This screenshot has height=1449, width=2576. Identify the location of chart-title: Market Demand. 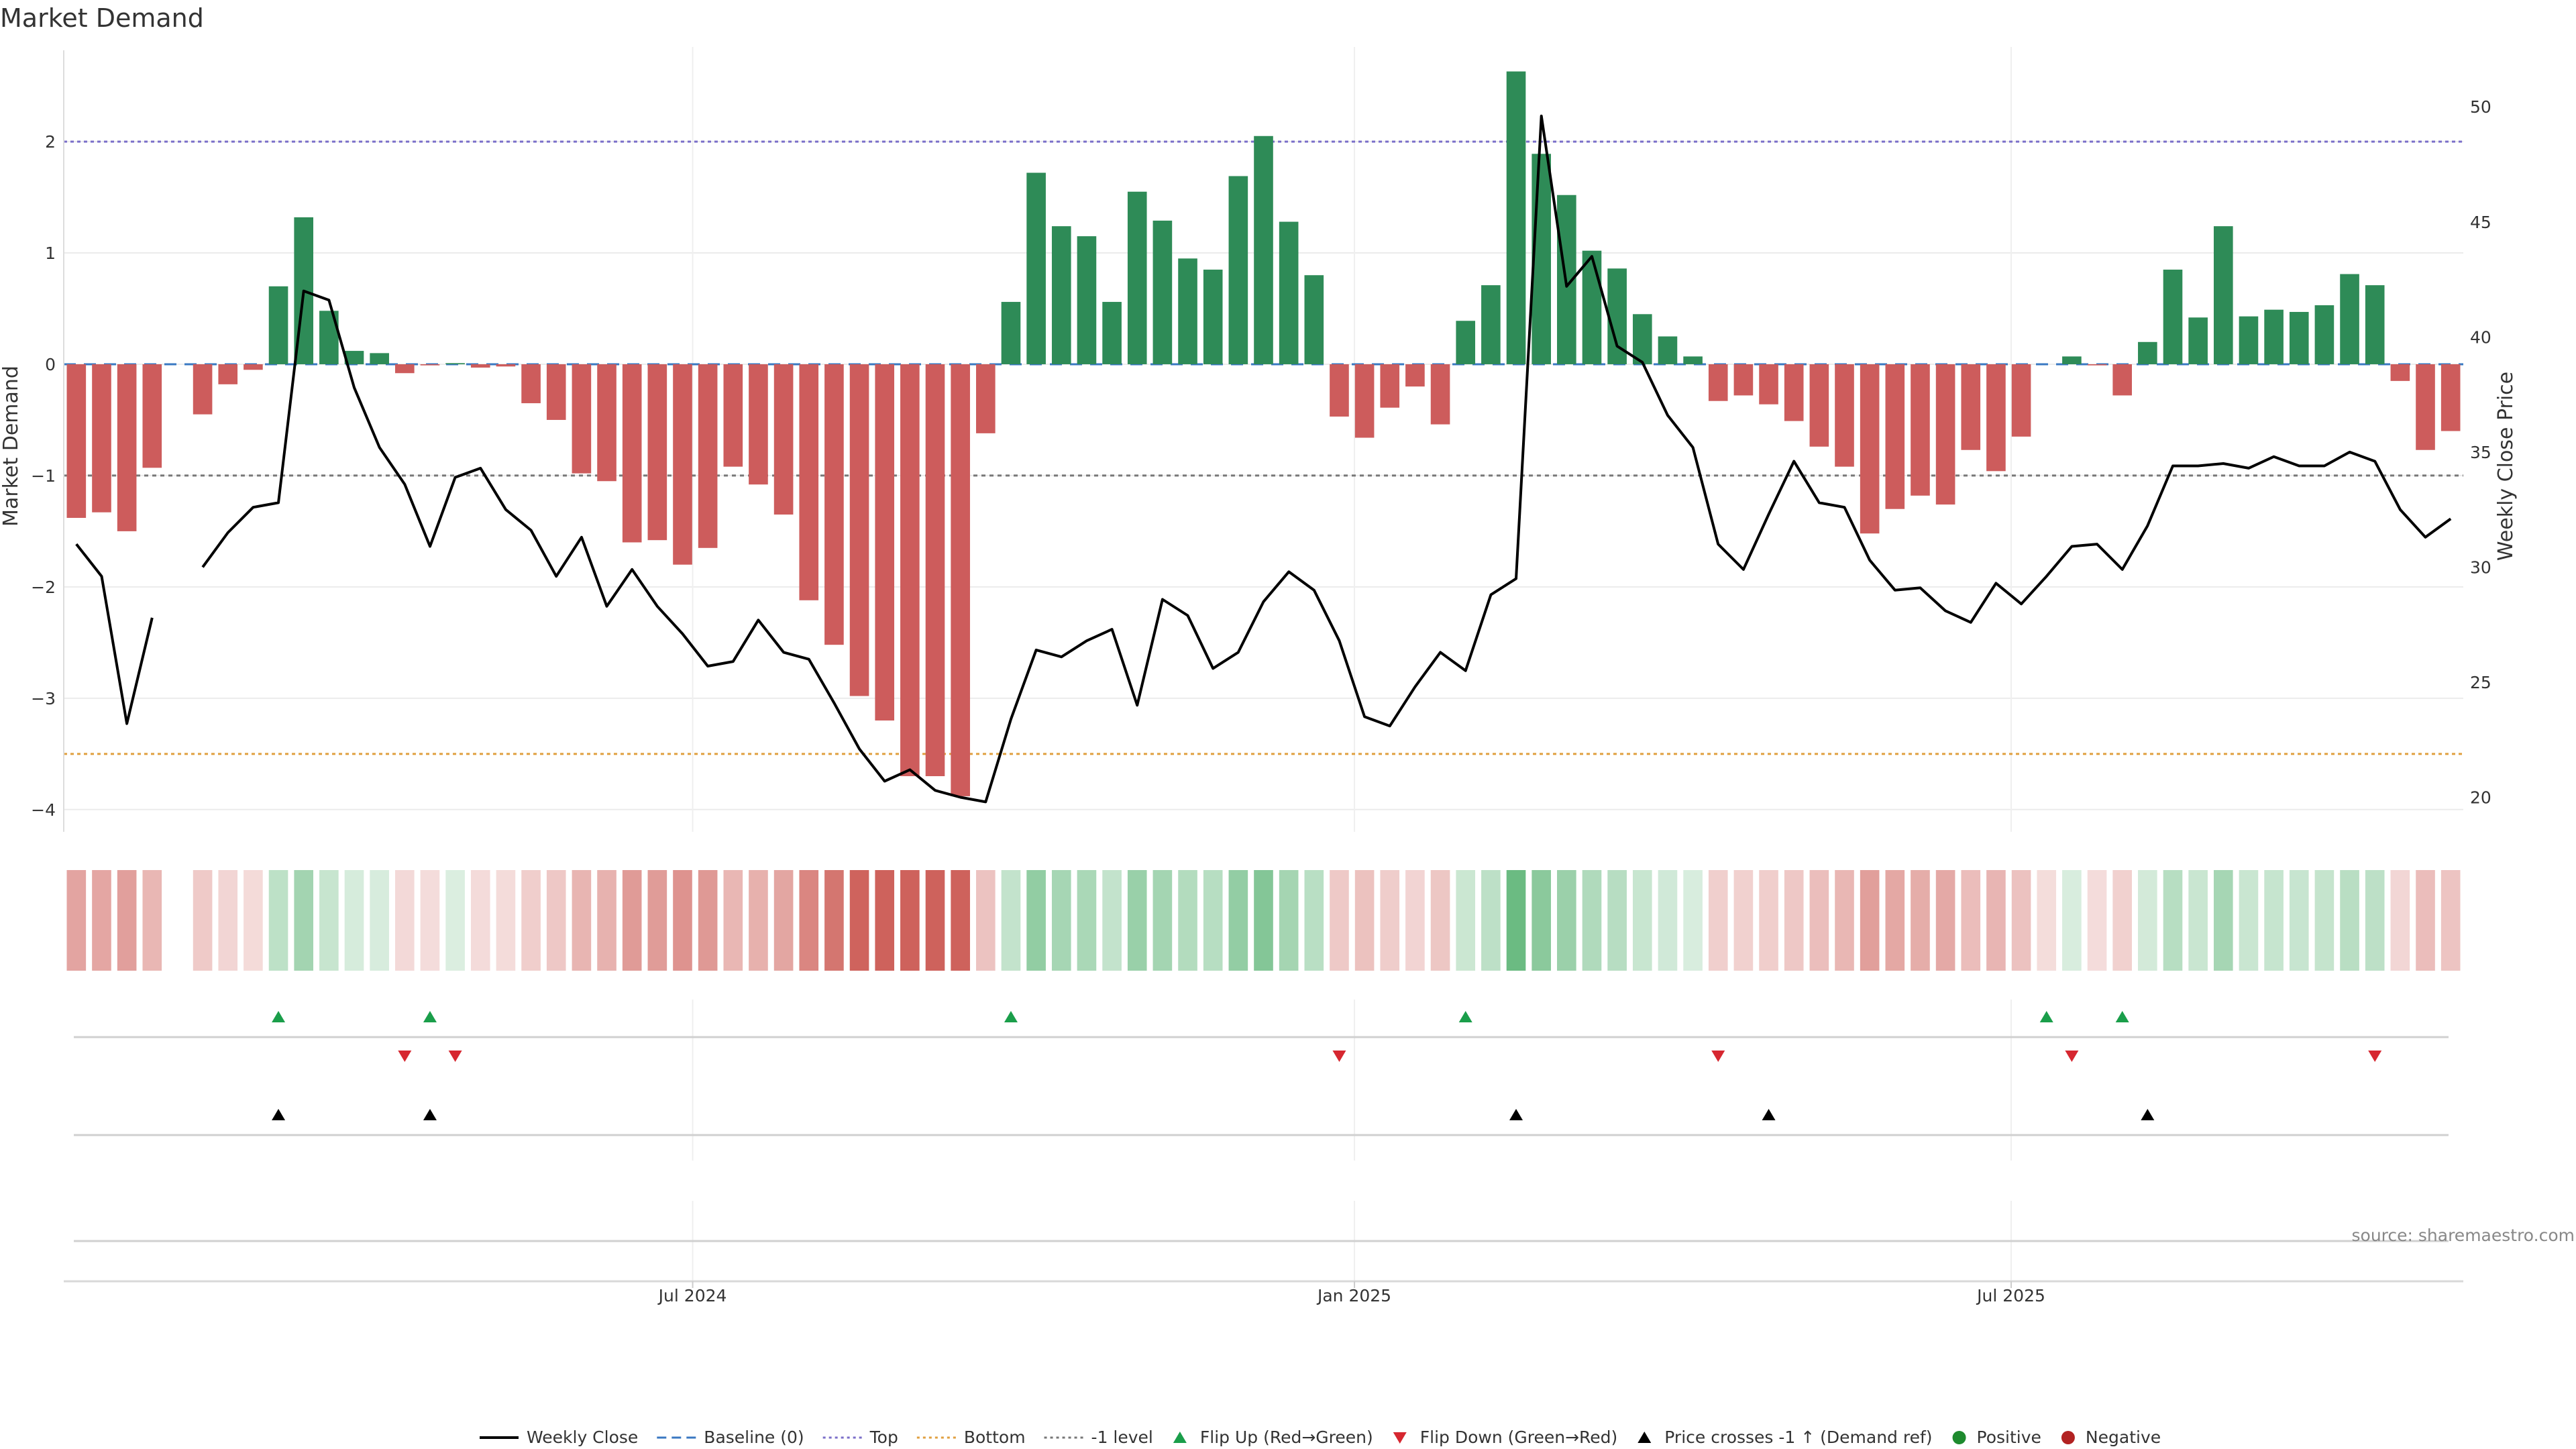
(102, 18).